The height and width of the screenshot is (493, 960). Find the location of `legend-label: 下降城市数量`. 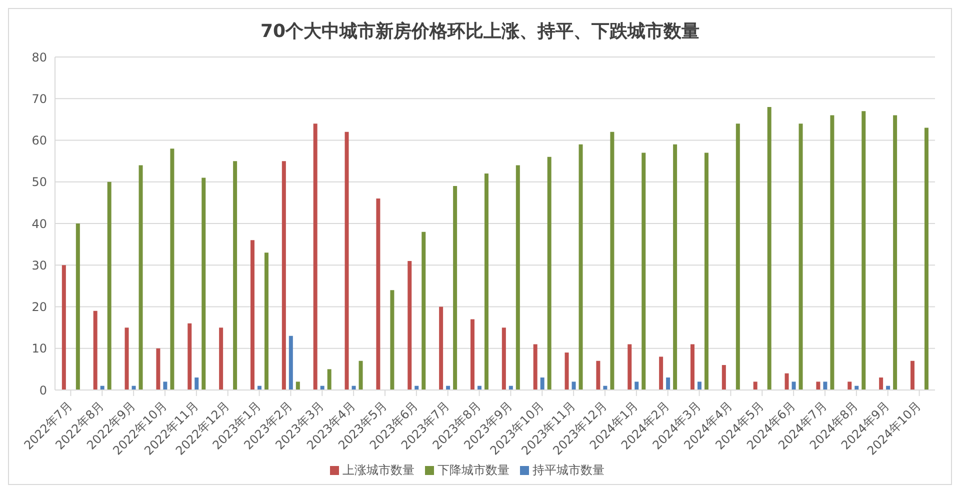

legend-label: 下降城市数量 is located at coordinates (474, 470).